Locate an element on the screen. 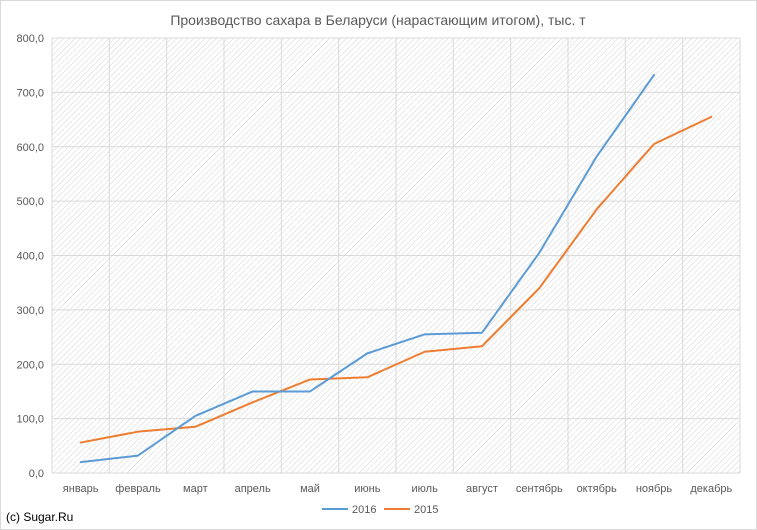 This screenshot has height=530, width=757. y-tick-label: 800,0 is located at coordinates (30, 39).